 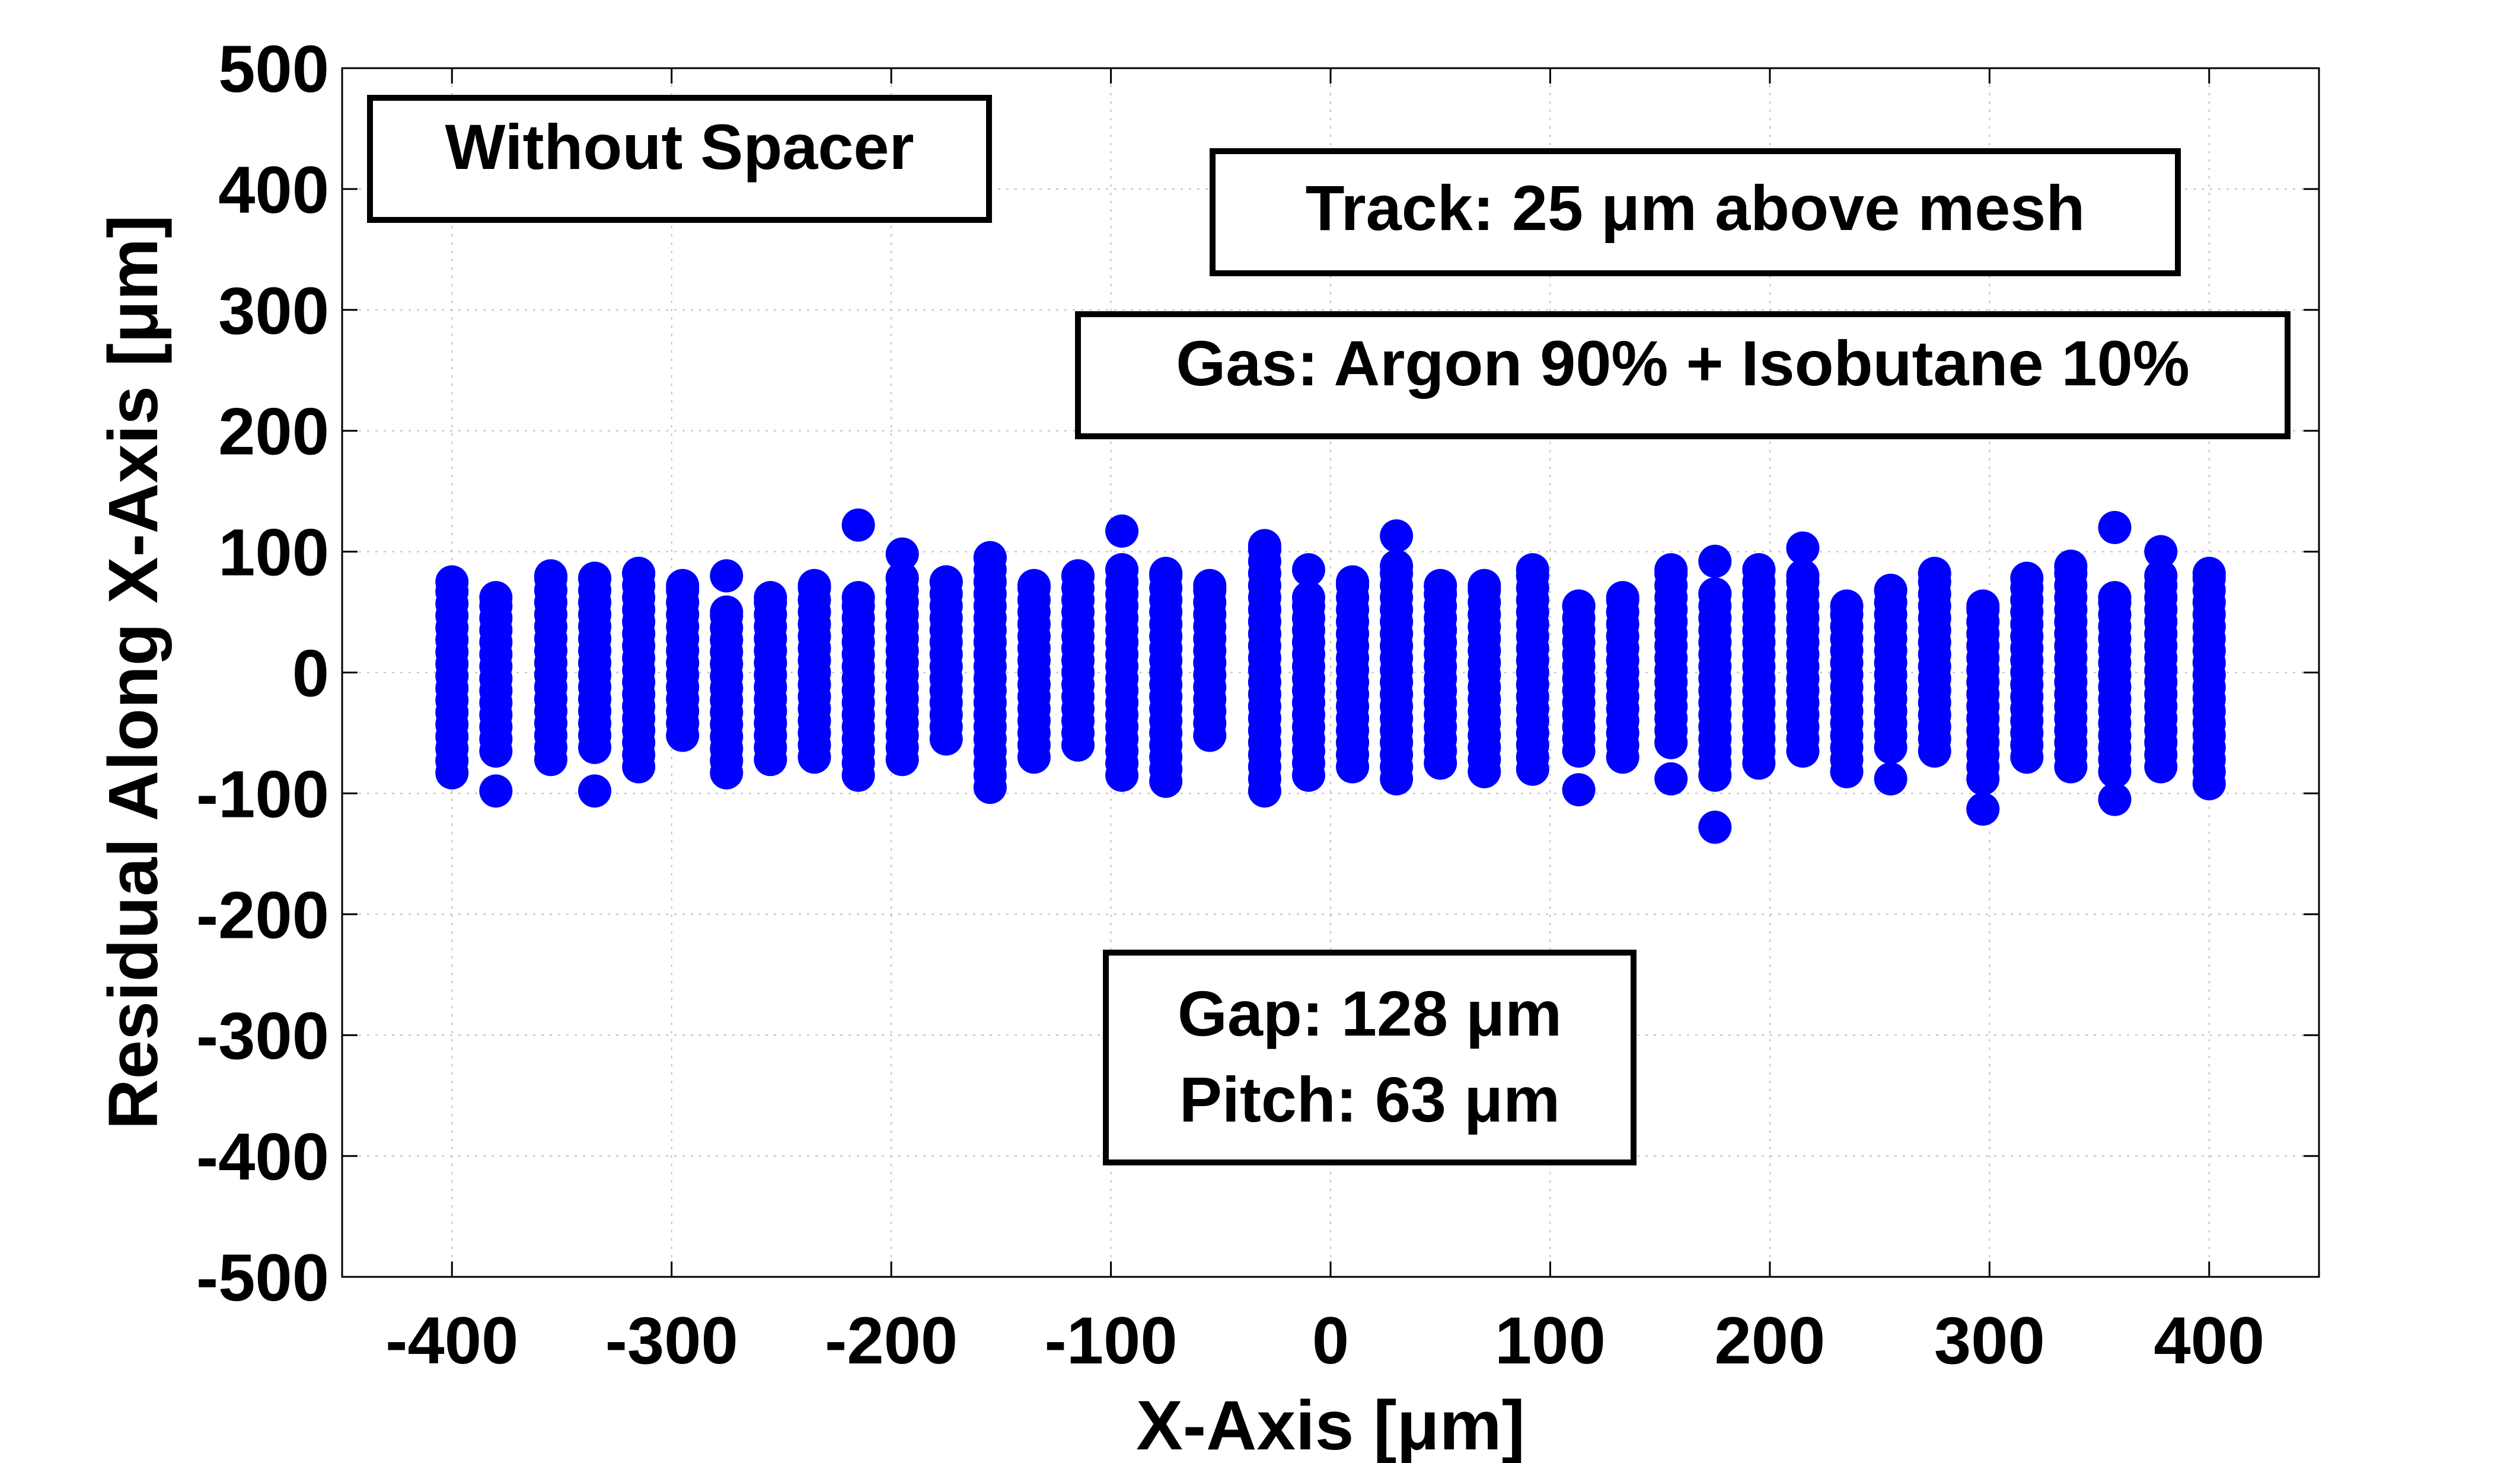 What do you see at coordinates (1369, 1099) in the screenshot?
I see `annotation-pitch-text: Pitch: 63 μm` at bounding box center [1369, 1099].